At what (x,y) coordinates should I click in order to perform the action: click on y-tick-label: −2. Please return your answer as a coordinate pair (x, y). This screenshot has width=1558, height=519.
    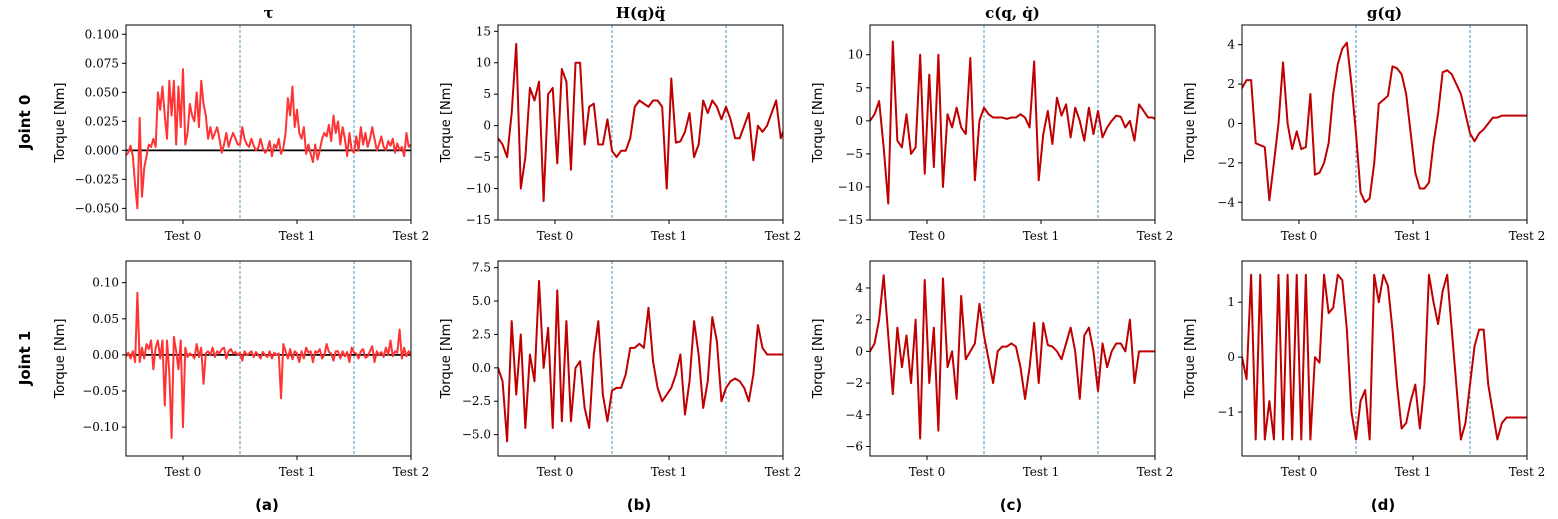
    Looking at the image, I should click on (854, 383).